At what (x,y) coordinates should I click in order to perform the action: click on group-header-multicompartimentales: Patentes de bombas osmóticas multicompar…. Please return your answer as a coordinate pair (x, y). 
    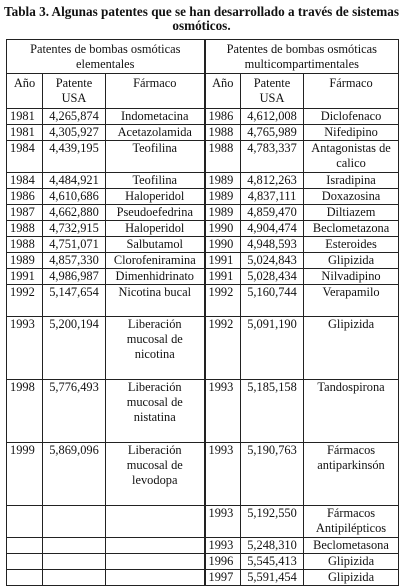
    Looking at the image, I should click on (301, 56).